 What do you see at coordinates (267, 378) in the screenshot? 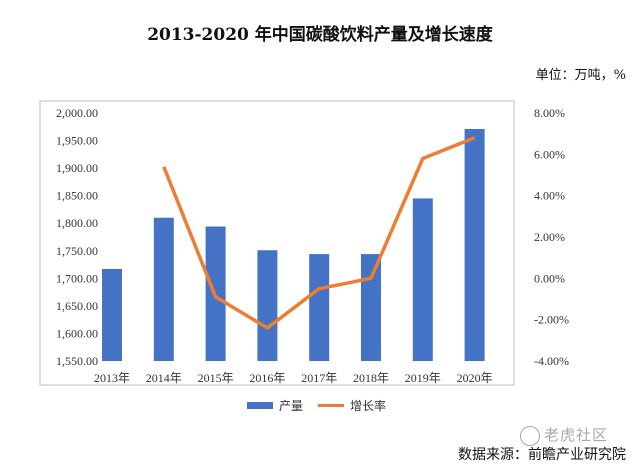
I see `x-tick-label: 2016年` at bounding box center [267, 378].